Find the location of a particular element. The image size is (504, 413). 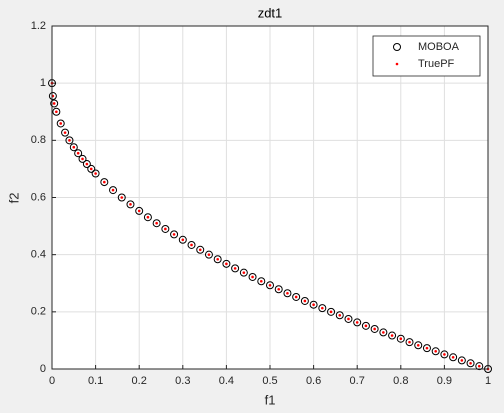

y-tick-label: 0.2 is located at coordinates (38, 312).